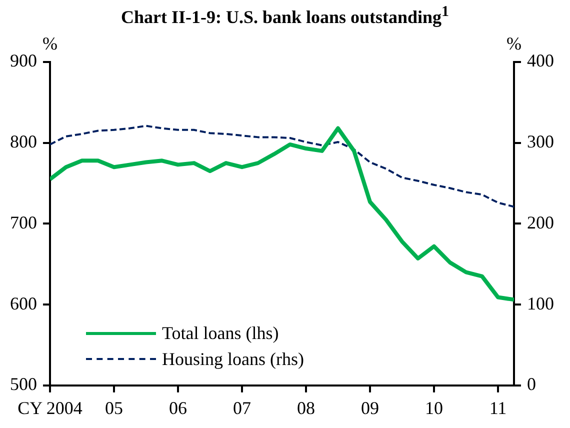 This screenshot has width=570, height=428. Describe the element at coordinates (23, 384) in the screenshot. I see `y-tick-label: 500` at that location.